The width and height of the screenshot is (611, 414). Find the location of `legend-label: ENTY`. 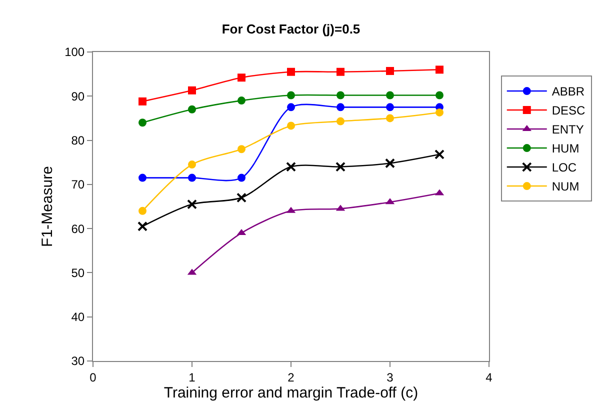

legend-label: ENTY is located at coordinates (568, 129).